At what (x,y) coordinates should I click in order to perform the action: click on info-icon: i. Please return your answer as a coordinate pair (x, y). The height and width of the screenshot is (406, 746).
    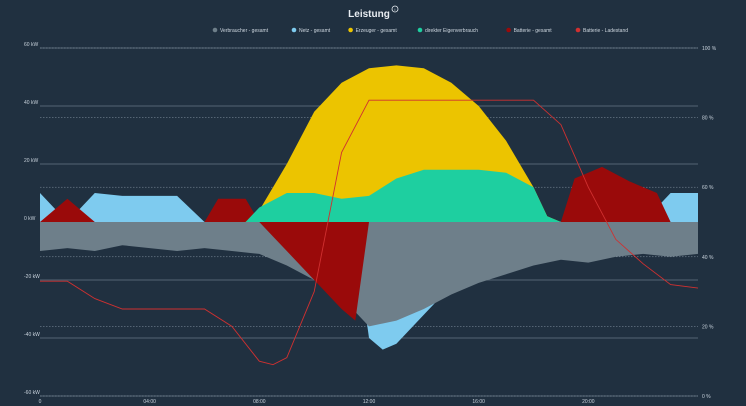
    Looking at the image, I should click on (395, 9).